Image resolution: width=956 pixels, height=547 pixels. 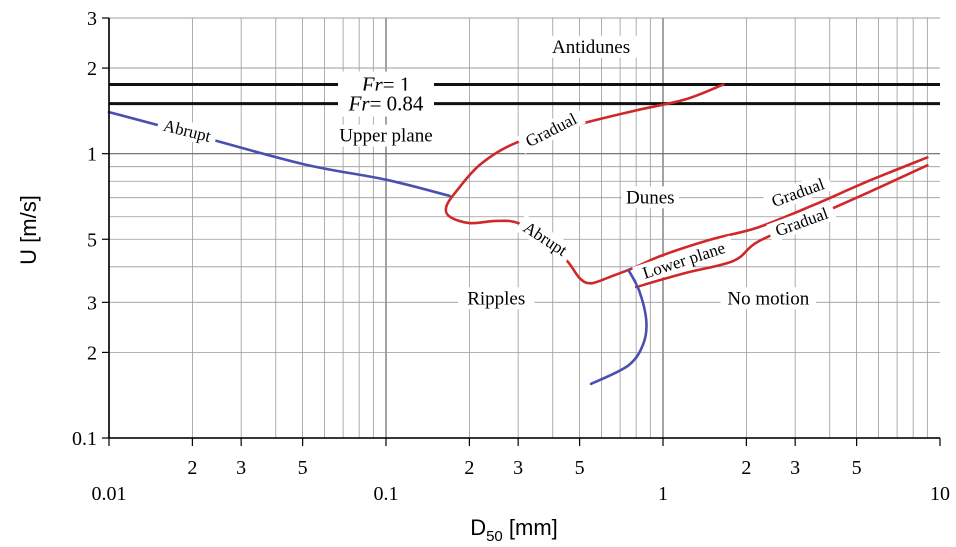 What do you see at coordinates (28, 230) in the screenshot?
I see `y-axis-title: U [m/s]` at bounding box center [28, 230].